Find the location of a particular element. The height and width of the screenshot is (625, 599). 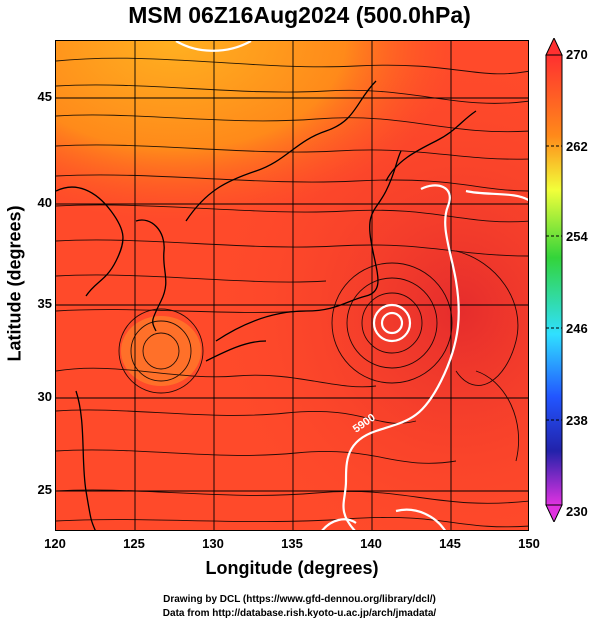

x-tick-label: 125 is located at coordinates (134, 543).